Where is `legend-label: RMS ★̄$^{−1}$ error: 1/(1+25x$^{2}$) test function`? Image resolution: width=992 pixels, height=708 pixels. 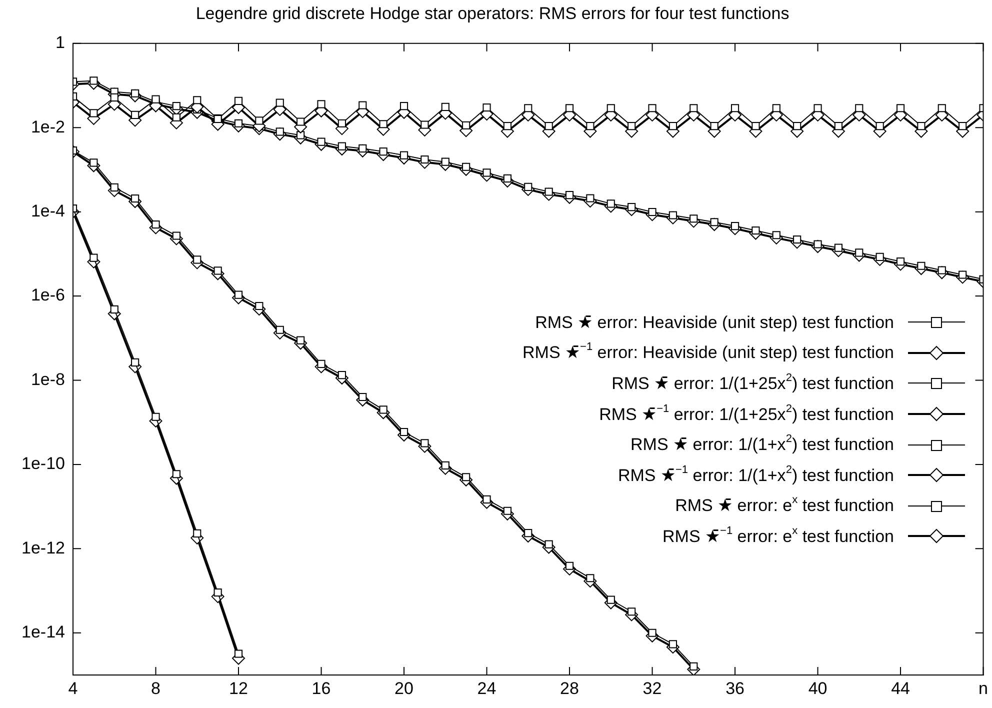
legend-label: RMS ★̄$^{−1}$ error: 1/(1+25x$^{2}$) test function is located at coordinates (746, 413).